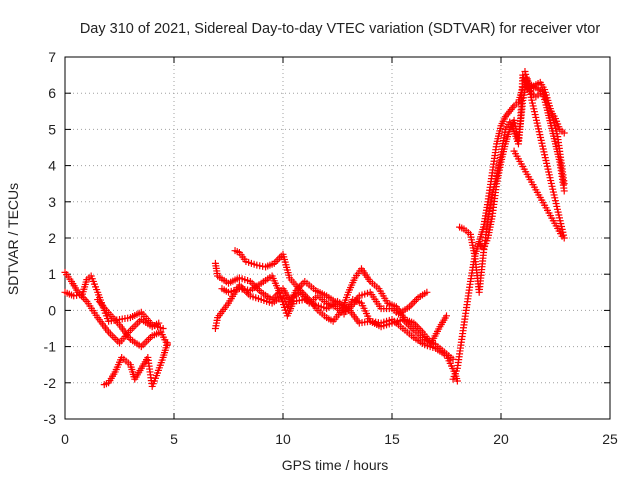 The image size is (640, 480). What do you see at coordinates (52, 93) in the screenshot?
I see `y-tick-label: 6` at bounding box center [52, 93].